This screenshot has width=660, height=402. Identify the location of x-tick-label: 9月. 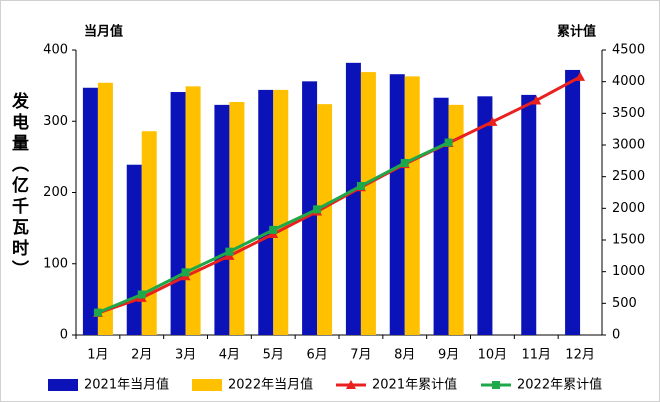
(448, 355).